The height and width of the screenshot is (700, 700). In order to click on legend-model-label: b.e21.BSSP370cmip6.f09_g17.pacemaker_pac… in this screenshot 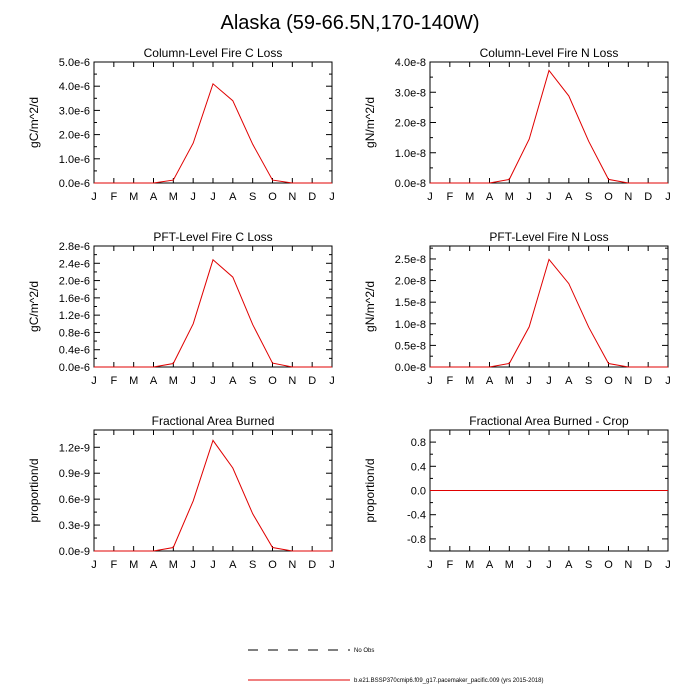, I will do `click(448, 681)`.